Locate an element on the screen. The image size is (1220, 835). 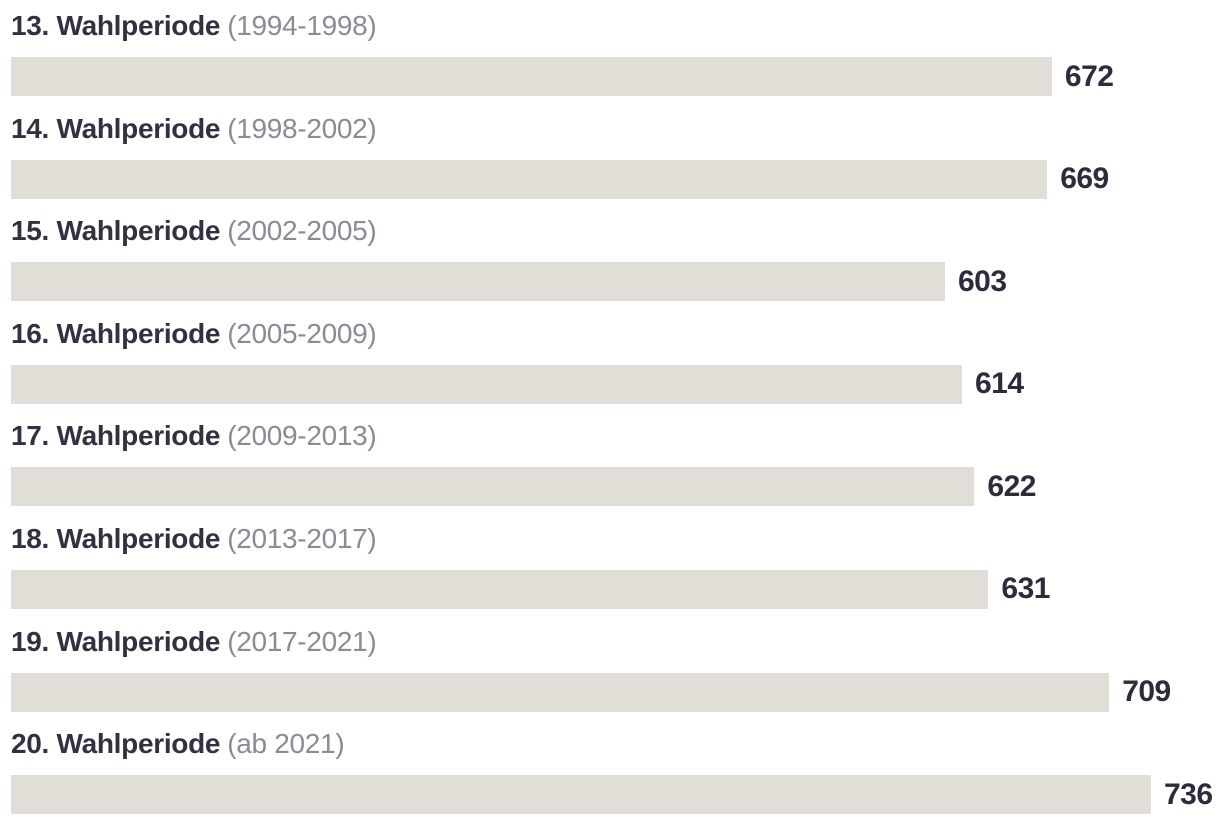
row-label: 16. Wahlperiode (2005-2009) is located at coordinates (194, 334).